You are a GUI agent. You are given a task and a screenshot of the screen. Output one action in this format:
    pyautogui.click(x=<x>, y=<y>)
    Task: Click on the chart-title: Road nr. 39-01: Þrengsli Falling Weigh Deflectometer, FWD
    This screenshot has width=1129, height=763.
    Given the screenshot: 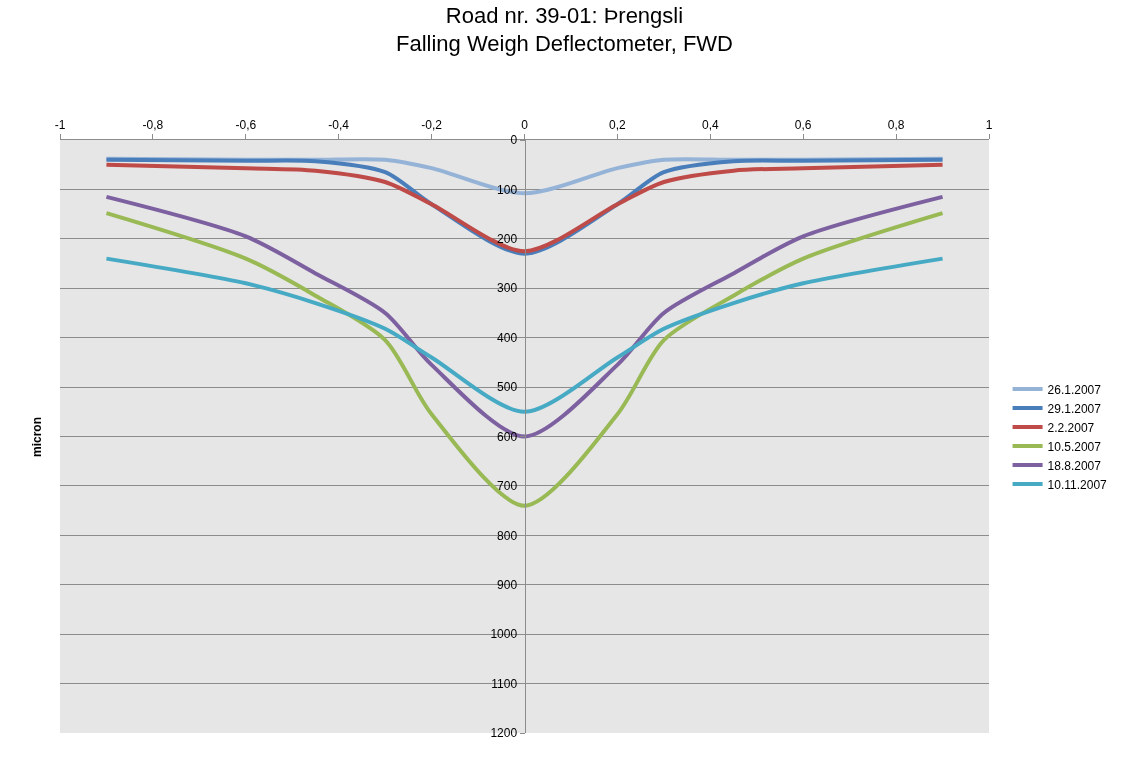 What is the action you would take?
    pyautogui.click(x=564, y=29)
    